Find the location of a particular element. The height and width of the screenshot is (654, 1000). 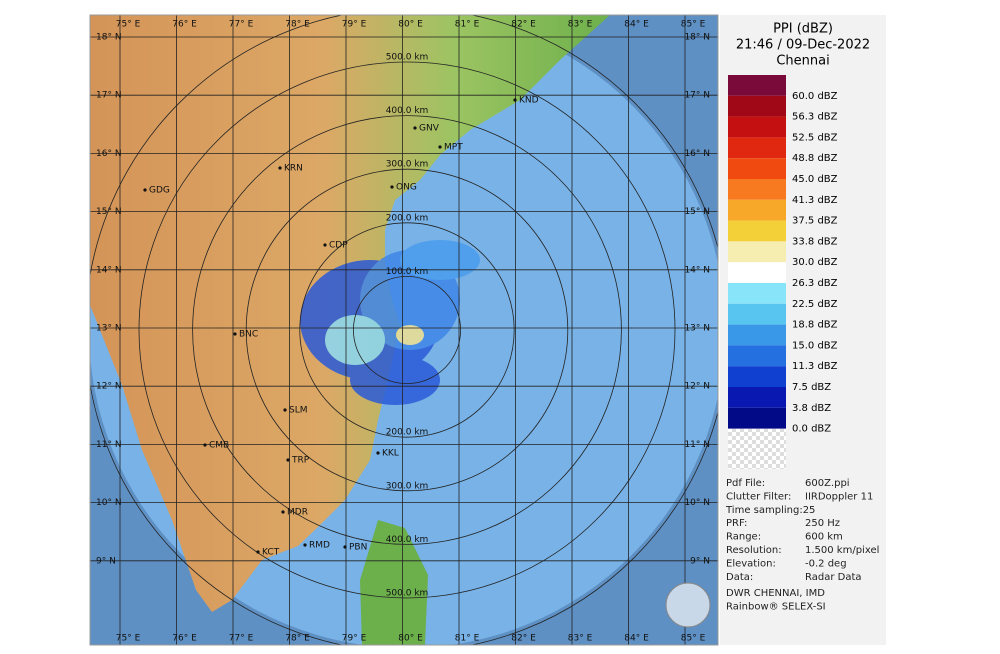

station-label: ONG is located at coordinates (406, 188).